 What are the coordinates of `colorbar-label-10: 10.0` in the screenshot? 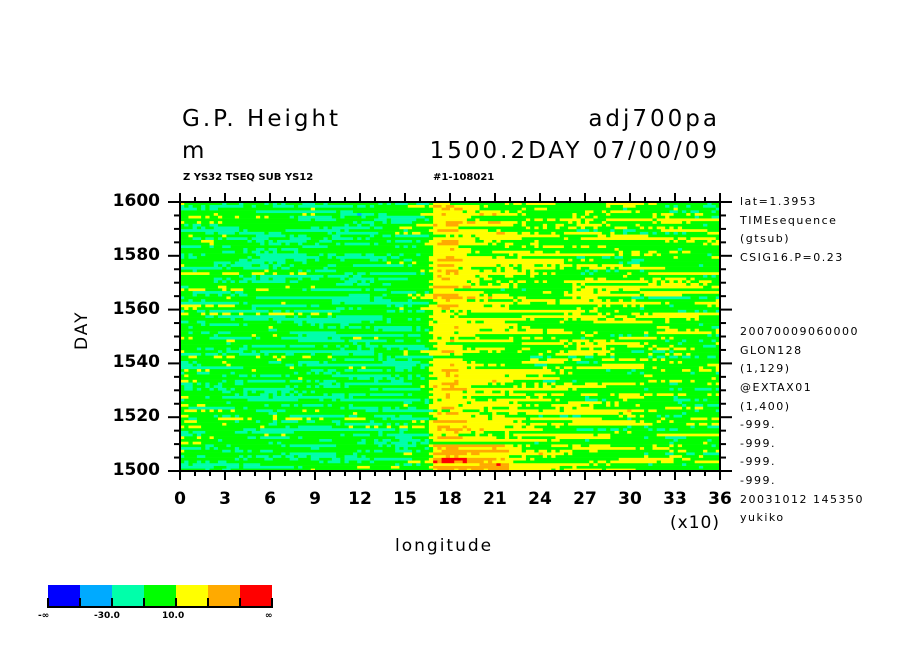 It's located at (173, 616).